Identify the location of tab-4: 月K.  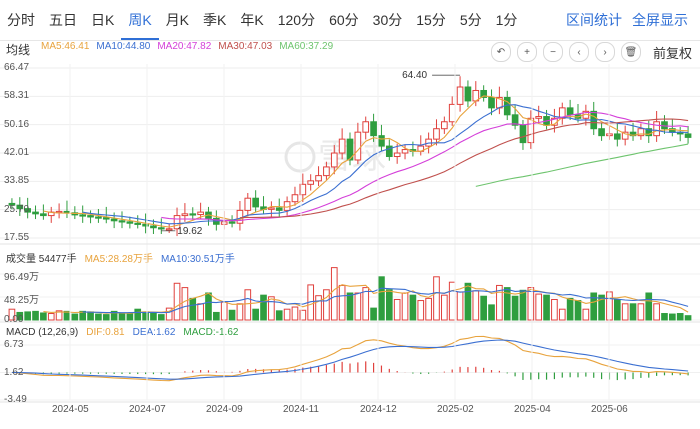
(177, 20).